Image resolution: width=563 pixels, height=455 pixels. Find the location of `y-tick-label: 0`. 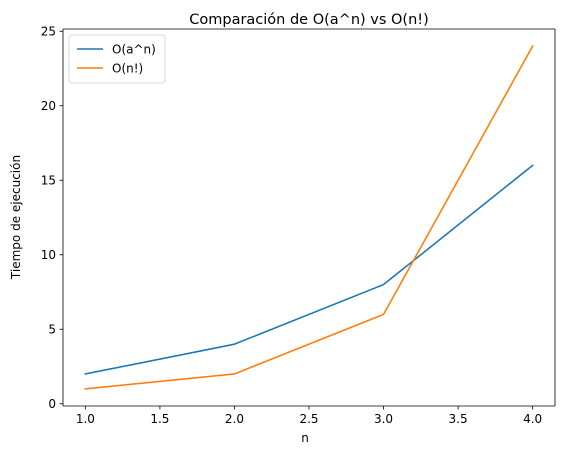

y-tick-label: 0 is located at coordinates (52, 404).